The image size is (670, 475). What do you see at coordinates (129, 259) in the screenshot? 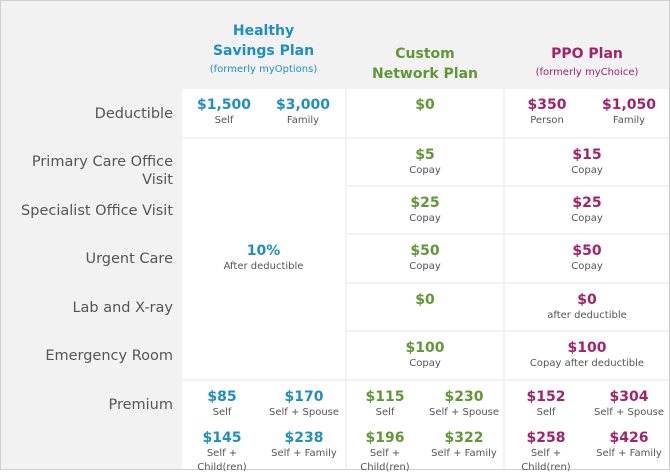
I see `row-label-urgent-care: Urgent Care` at bounding box center [129, 259].